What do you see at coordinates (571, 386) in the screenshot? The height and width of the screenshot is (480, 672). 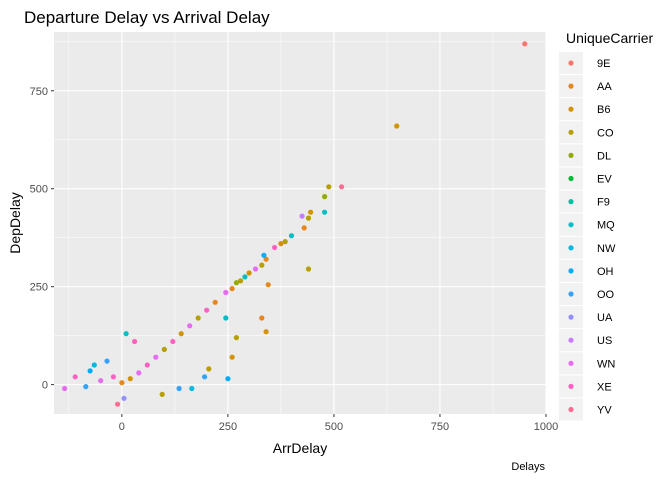 I see `legend-key-xe` at bounding box center [571, 386].